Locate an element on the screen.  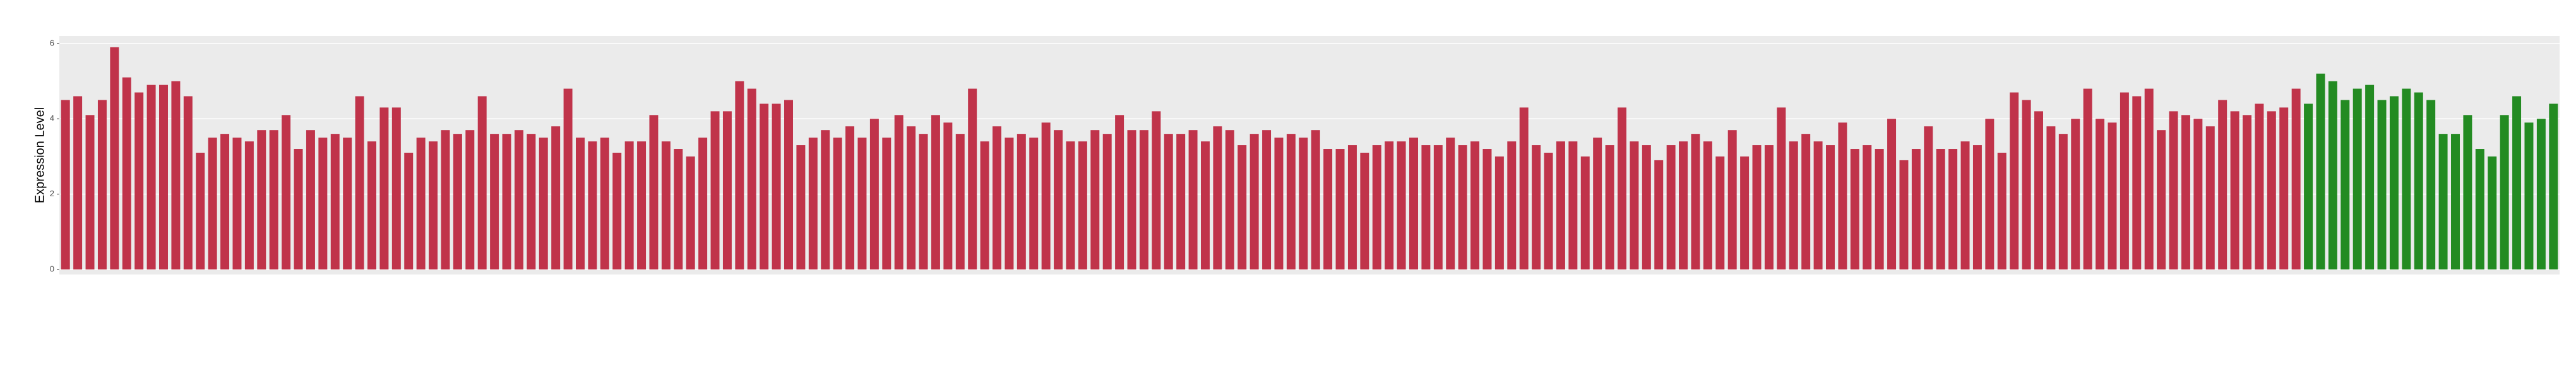
y-tick-label: 4 is located at coordinates (52, 118).